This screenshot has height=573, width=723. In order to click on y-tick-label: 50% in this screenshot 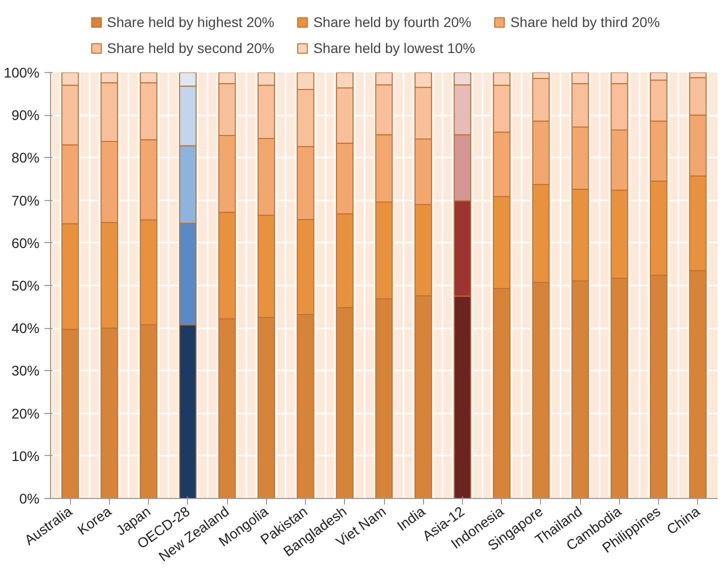, I will do `click(25, 286)`.